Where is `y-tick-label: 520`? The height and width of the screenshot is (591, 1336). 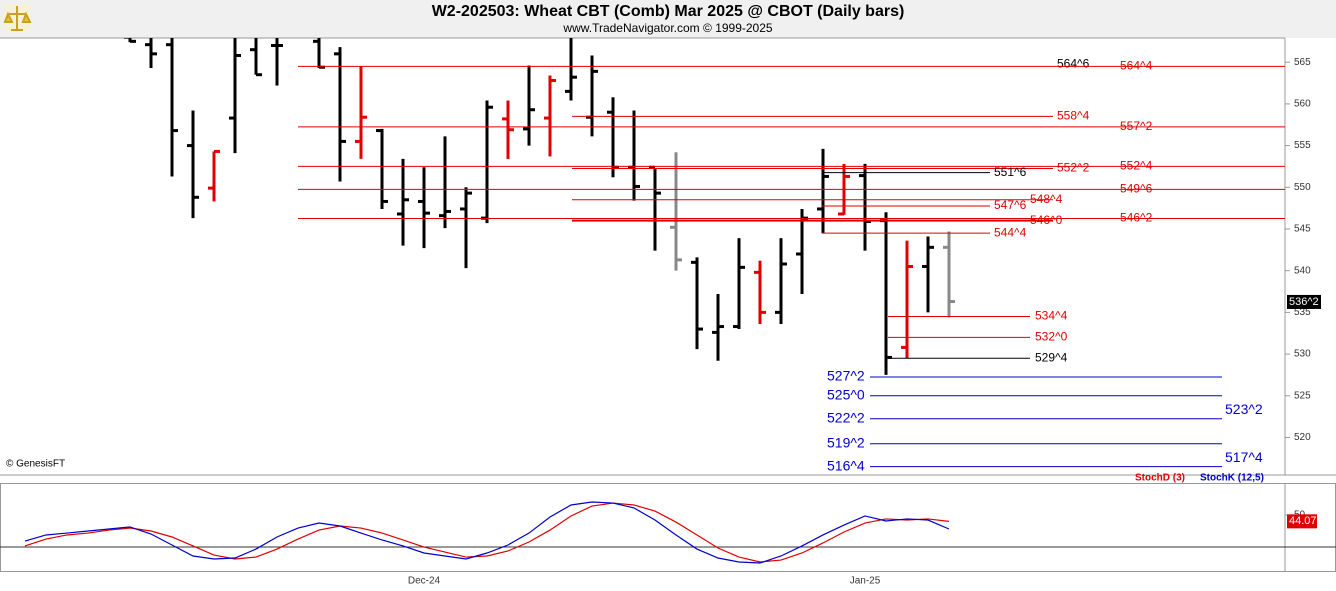 y-tick-label: 520 is located at coordinates (1302, 437).